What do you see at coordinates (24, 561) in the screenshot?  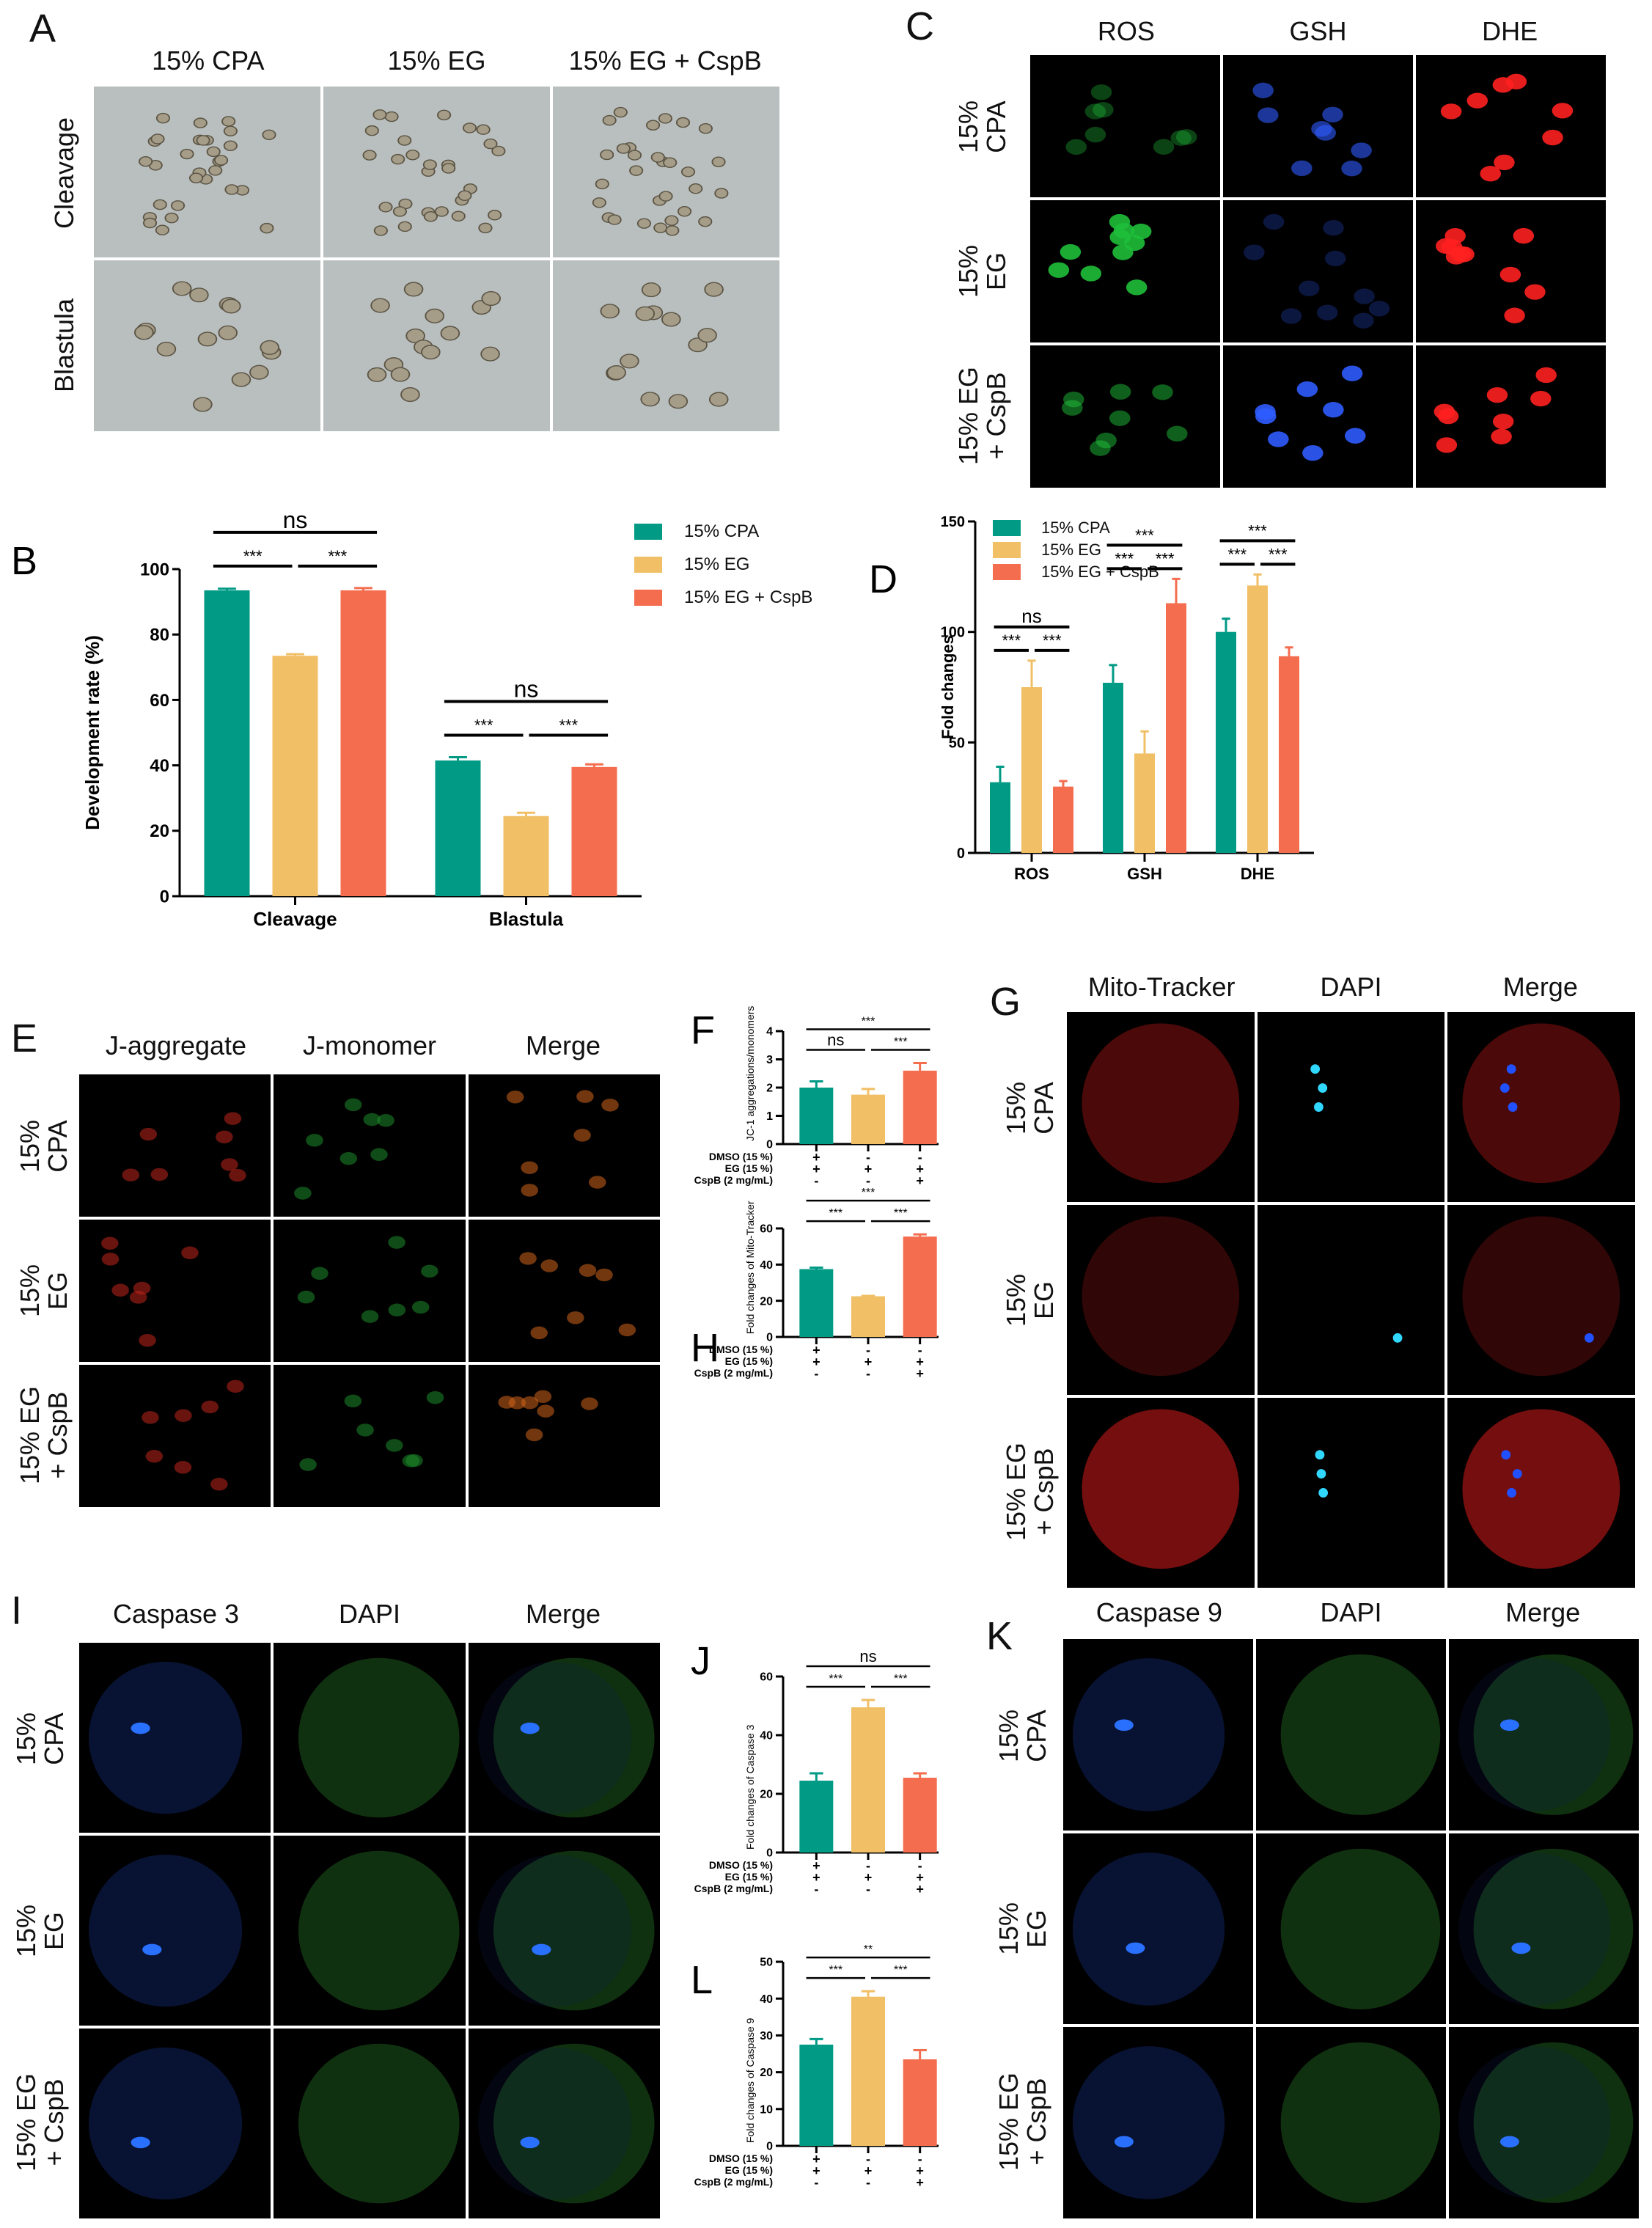 I see `panel-letter: B` at bounding box center [24, 561].